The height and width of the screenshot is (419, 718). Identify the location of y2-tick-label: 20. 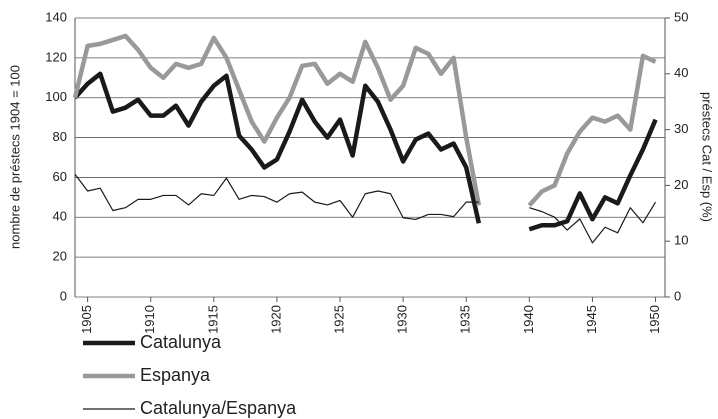
(681, 184).